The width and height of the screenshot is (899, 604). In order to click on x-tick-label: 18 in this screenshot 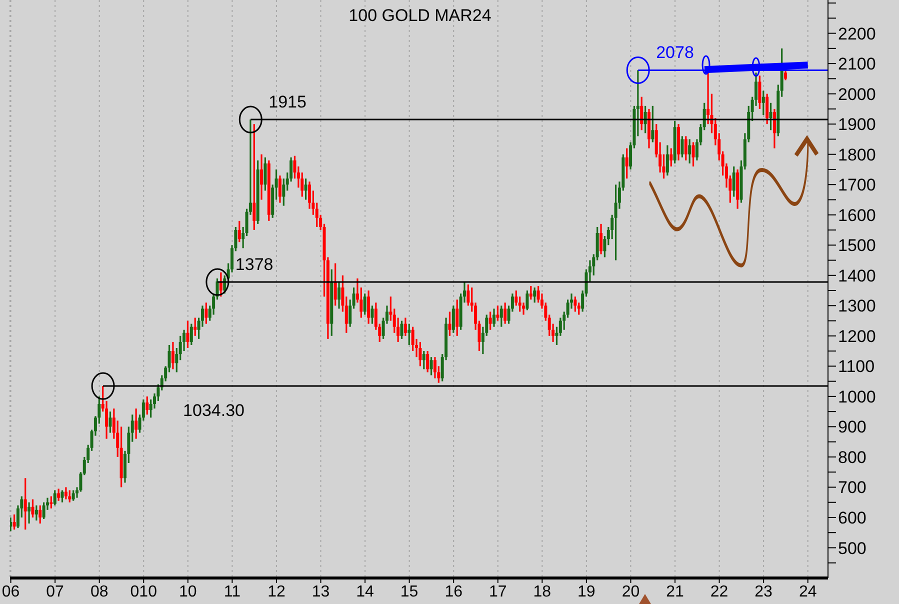, I will do `click(542, 591)`.